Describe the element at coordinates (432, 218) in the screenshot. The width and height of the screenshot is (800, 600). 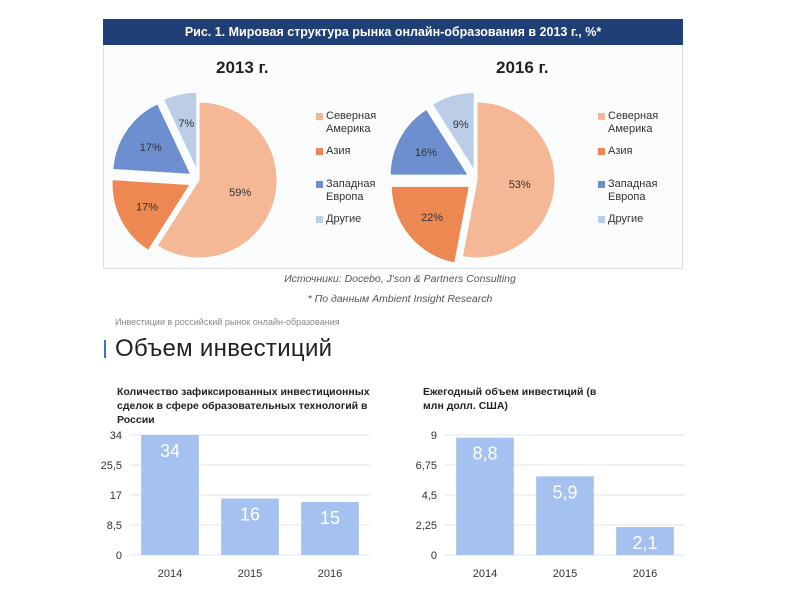
I see `pie-slice-label: 22%` at that location.